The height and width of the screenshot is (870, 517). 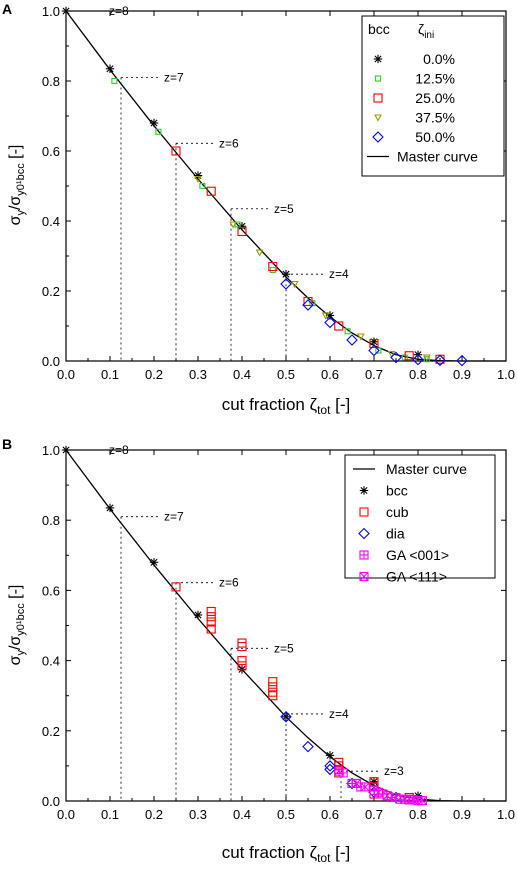 I want to click on x-tick-label: 0.7, so click(x=374, y=814).